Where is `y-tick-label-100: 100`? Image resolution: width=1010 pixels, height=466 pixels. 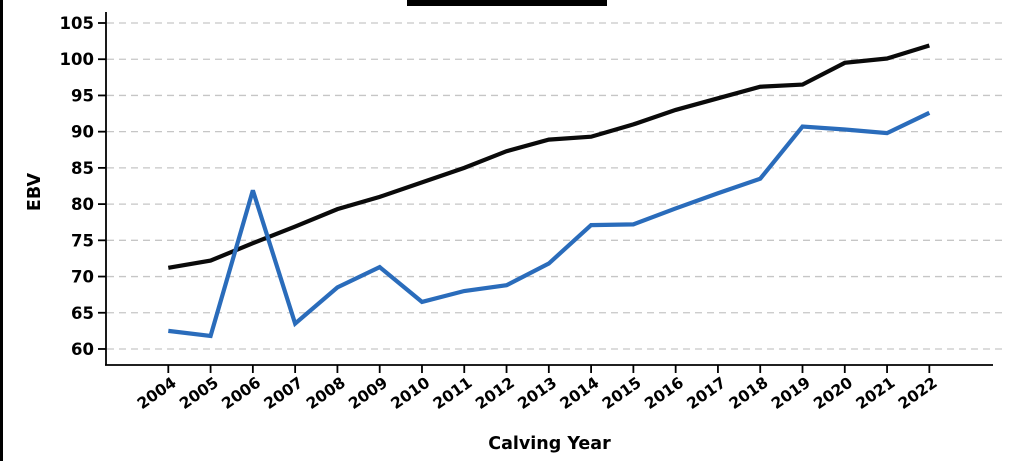
y-tick-label-100: 100 is located at coordinates (77, 59).